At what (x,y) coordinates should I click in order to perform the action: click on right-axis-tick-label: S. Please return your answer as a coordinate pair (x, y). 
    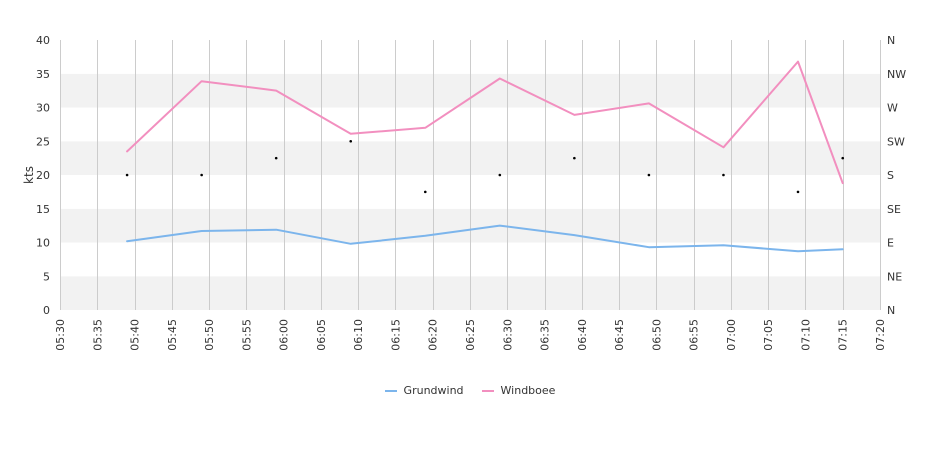
    Looking at the image, I should click on (890, 175).